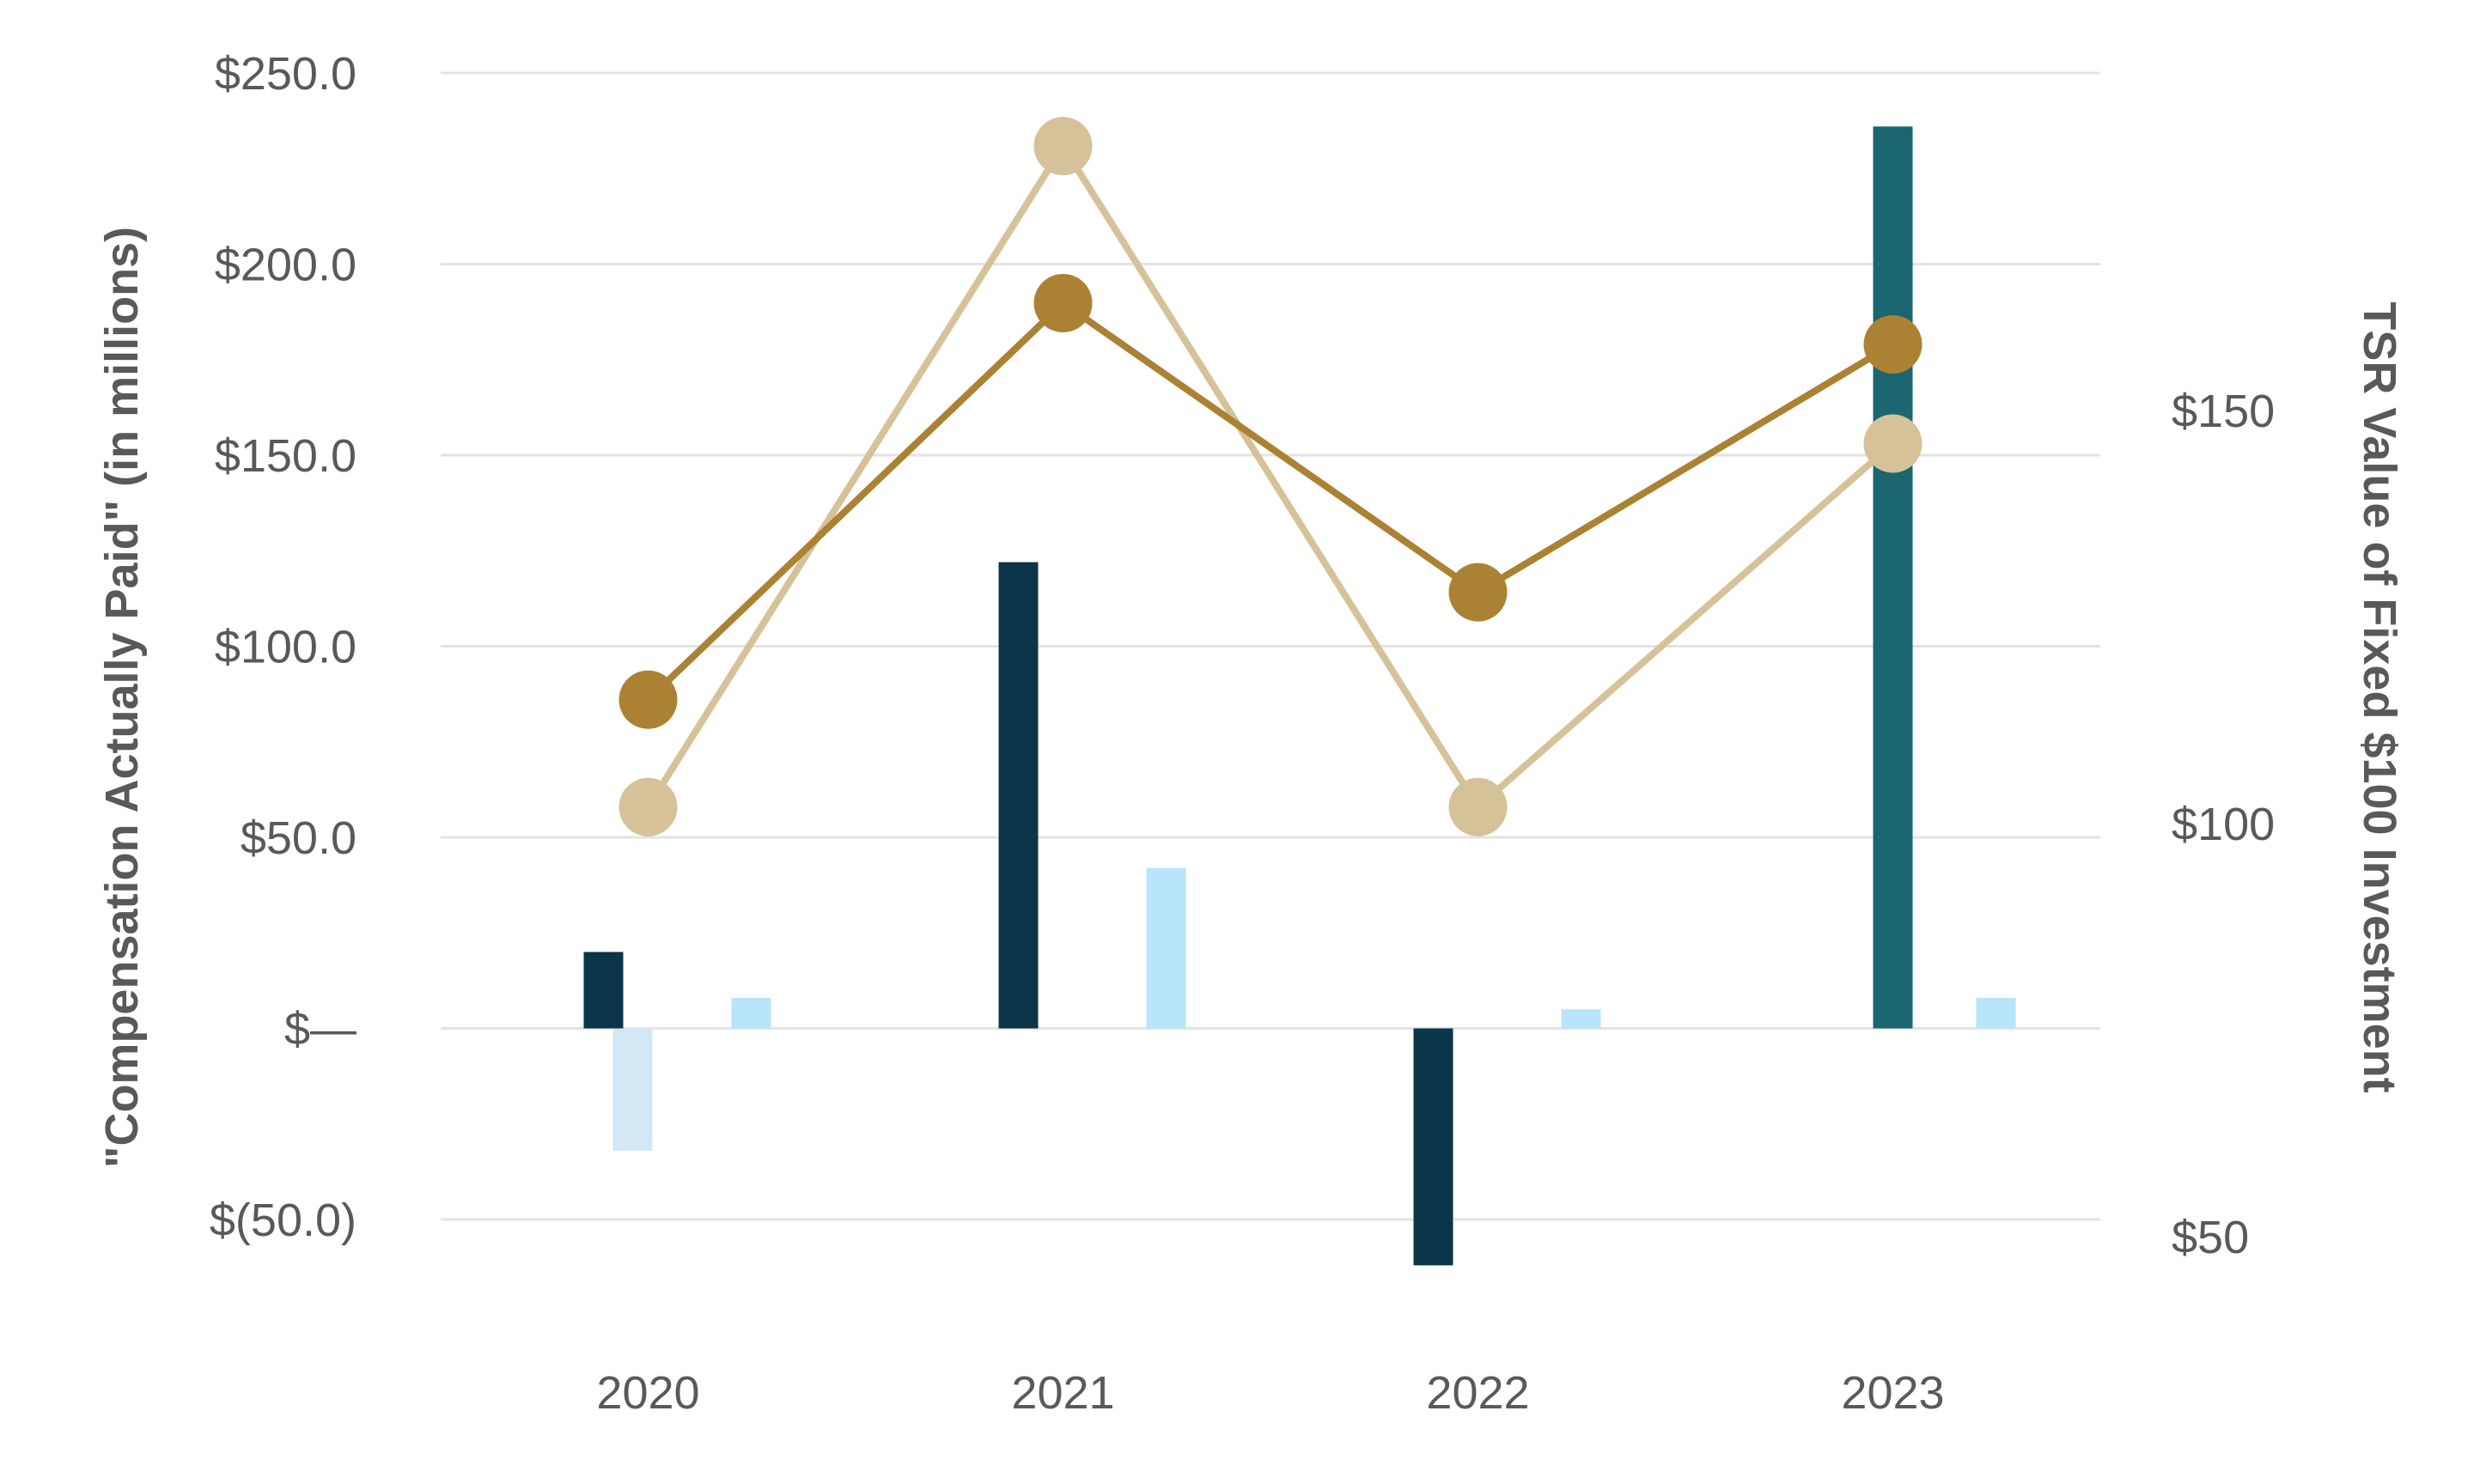  What do you see at coordinates (2223, 411) in the screenshot?
I see `y2-tick-label: $150` at bounding box center [2223, 411].